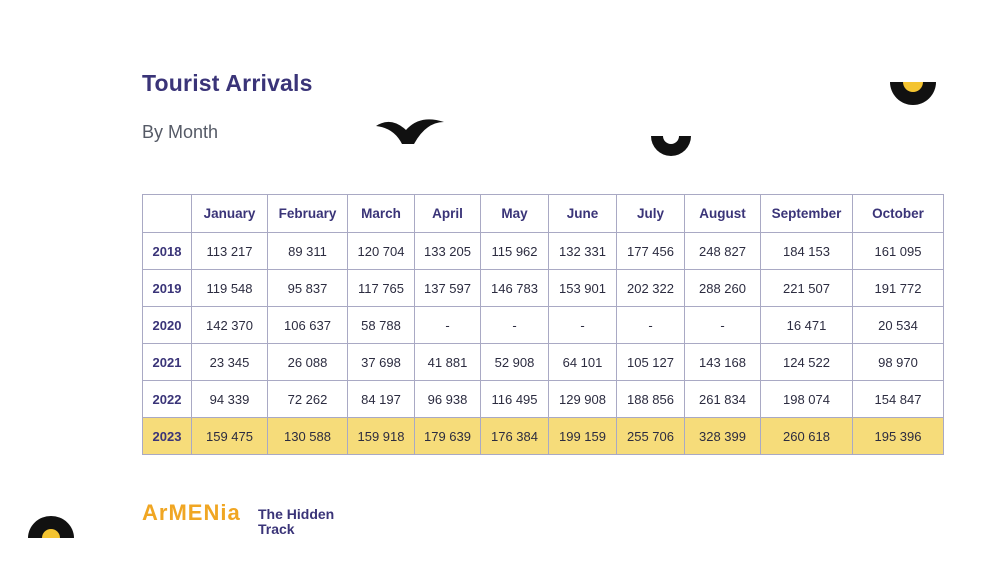 This screenshot has width=1000, height=563. What do you see at coordinates (650, 288) in the screenshot?
I see `table-cell: 202 322` at bounding box center [650, 288].